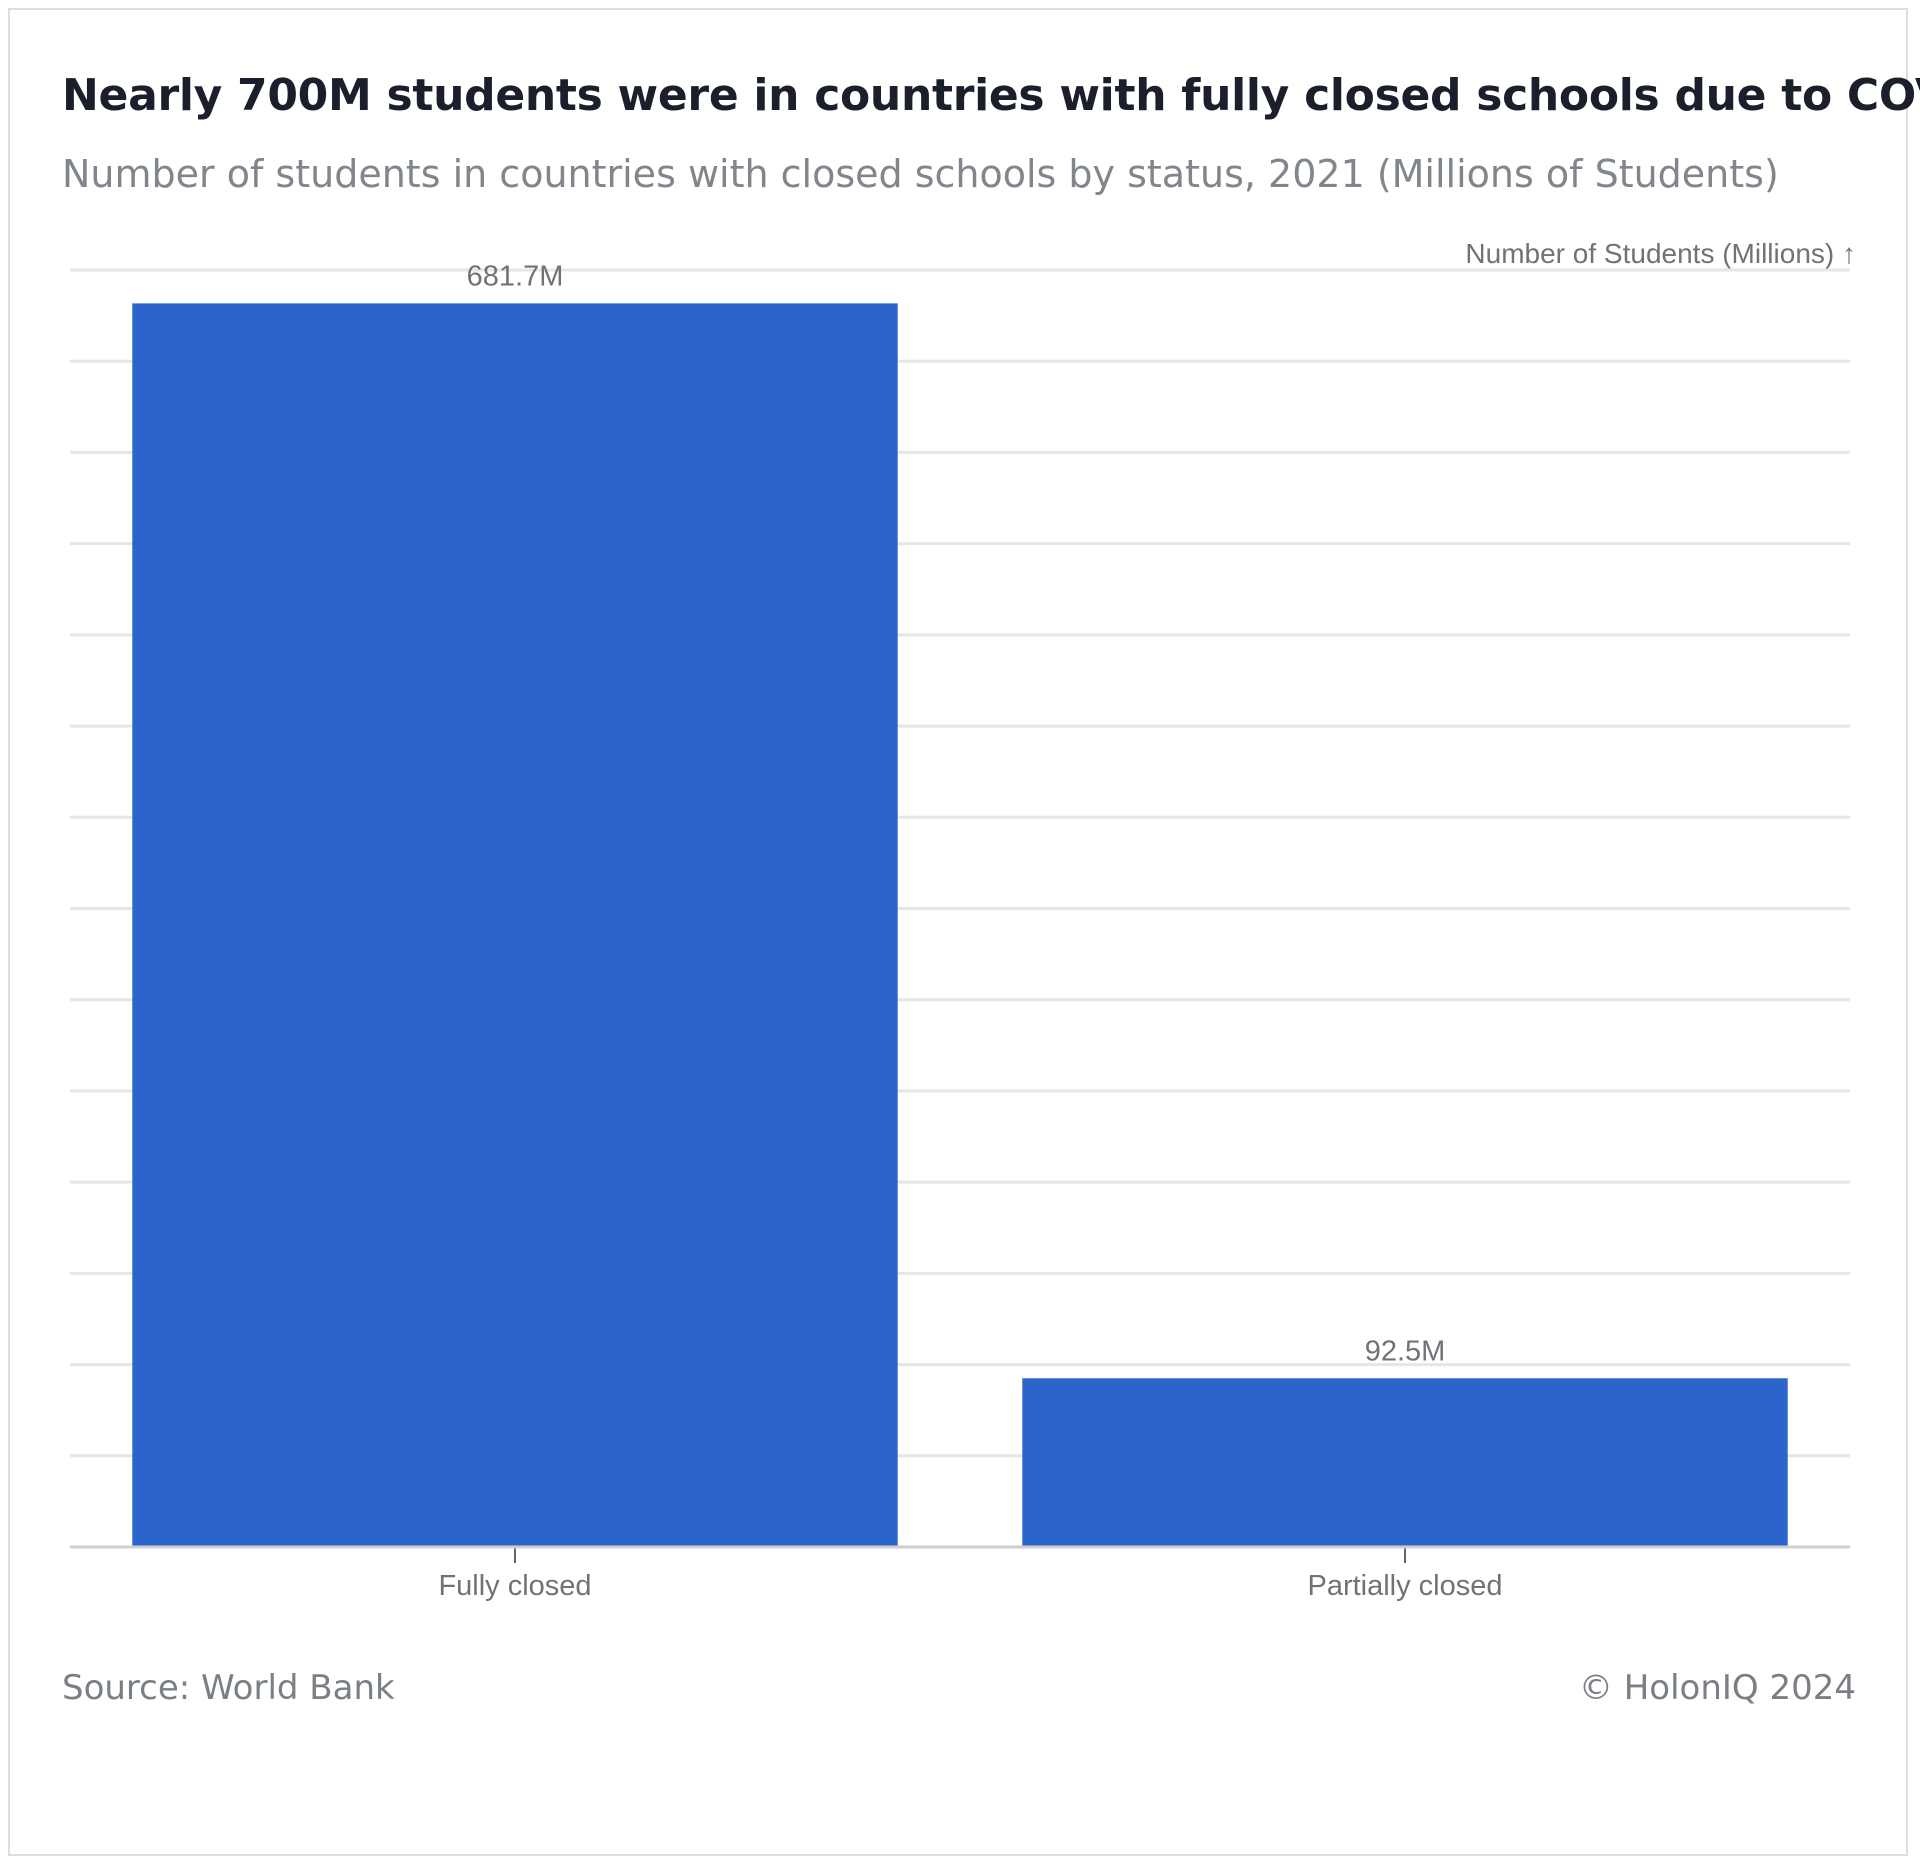 This screenshot has height=1866, width=1920. What do you see at coordinates (1404, 1586) in the screenshot?
I see `x-tick-label: Partially closed` at bounding box center [1404, 1586].